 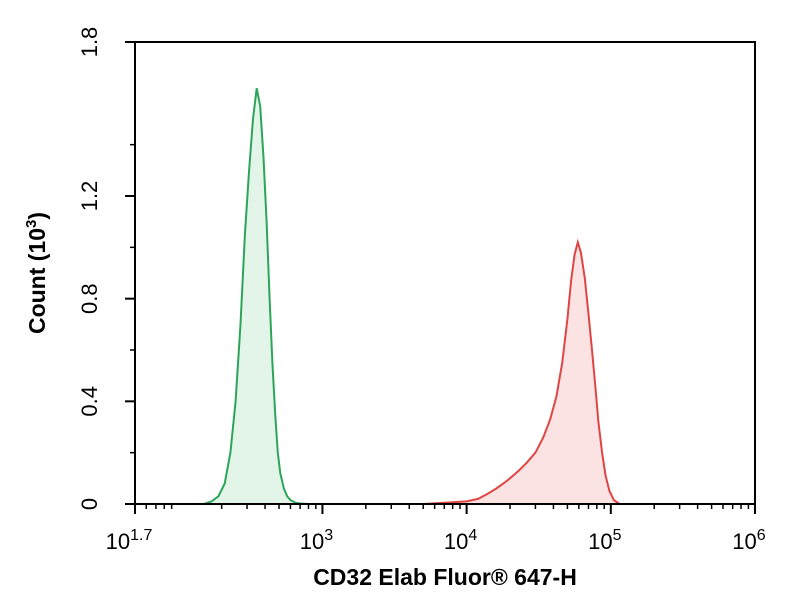 What do you see at coordinates (31, 224) in the screenshot?
I see `y-axis-label-exponent: 3` at bounding box center [31, 224].